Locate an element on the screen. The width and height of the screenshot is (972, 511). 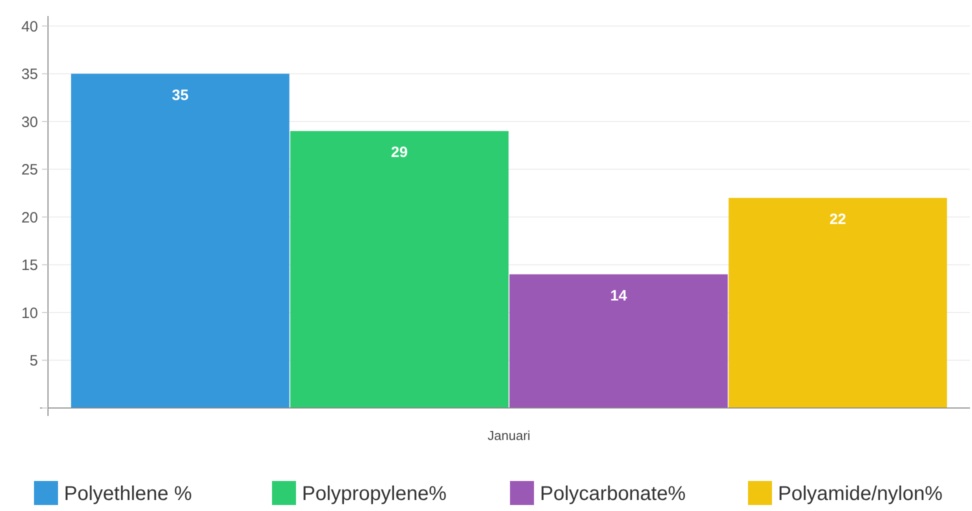
x-tick-label: Januari is located at coordinates (509, 435).